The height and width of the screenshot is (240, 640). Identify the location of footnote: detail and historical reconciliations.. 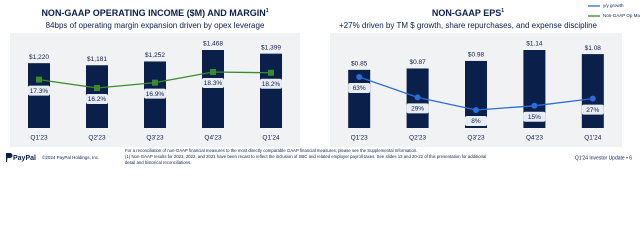
(158, 162).